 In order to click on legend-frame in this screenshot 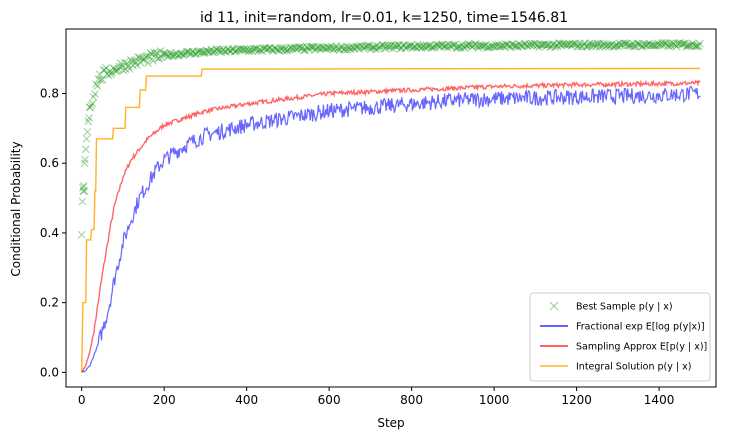, I will do `click(620, 337)`.